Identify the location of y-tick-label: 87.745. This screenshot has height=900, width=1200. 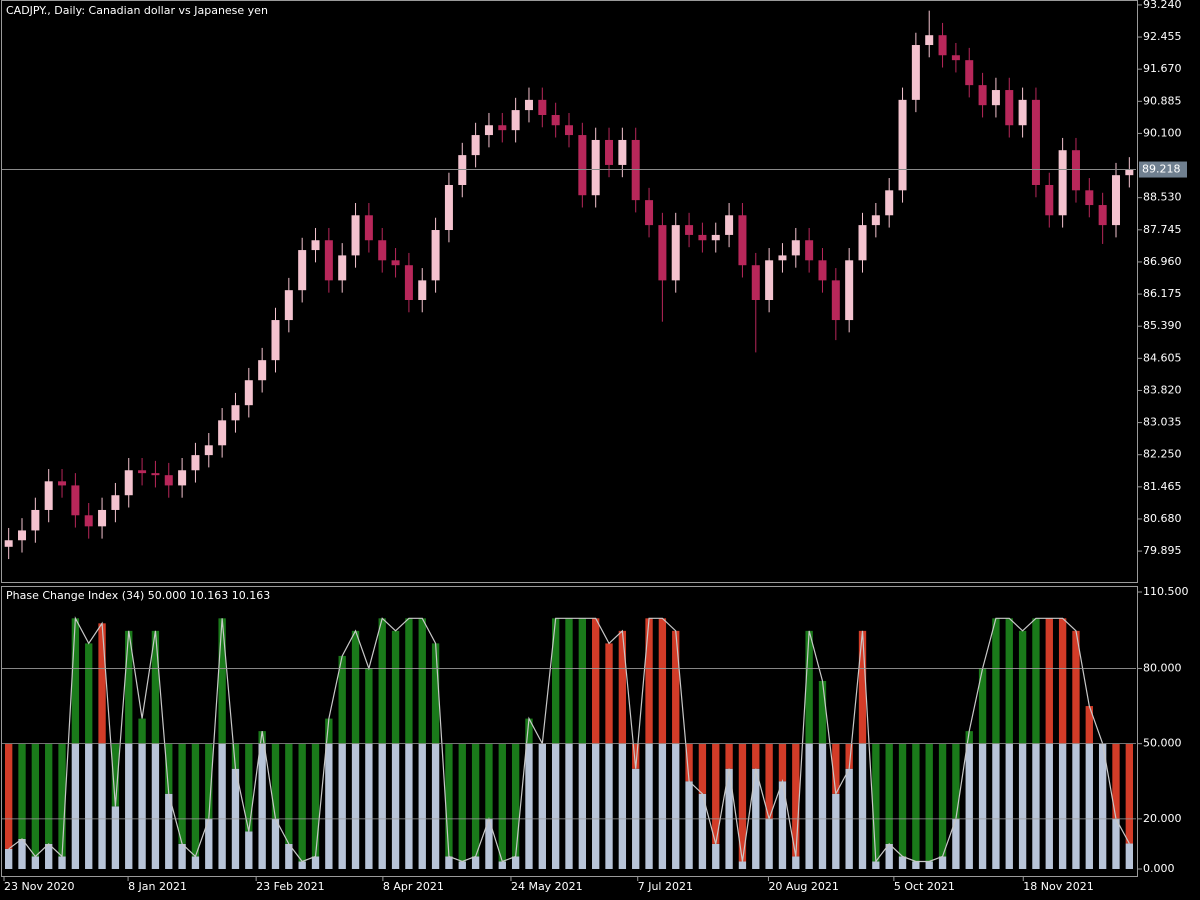
(1162, 229).